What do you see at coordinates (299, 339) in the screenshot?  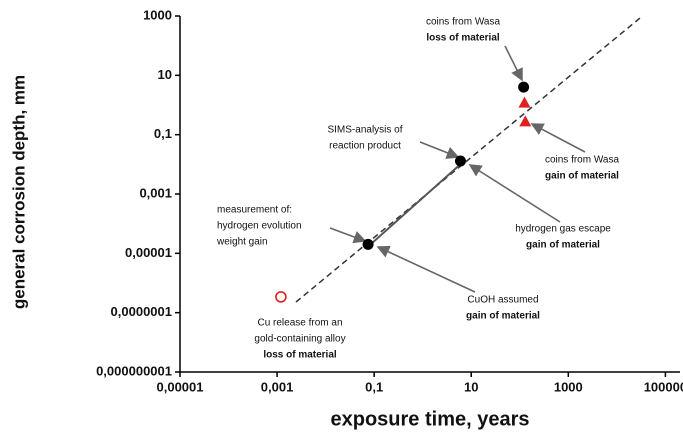 I see `annotation: gold-containing alloy` at bounding box center [299, 339].